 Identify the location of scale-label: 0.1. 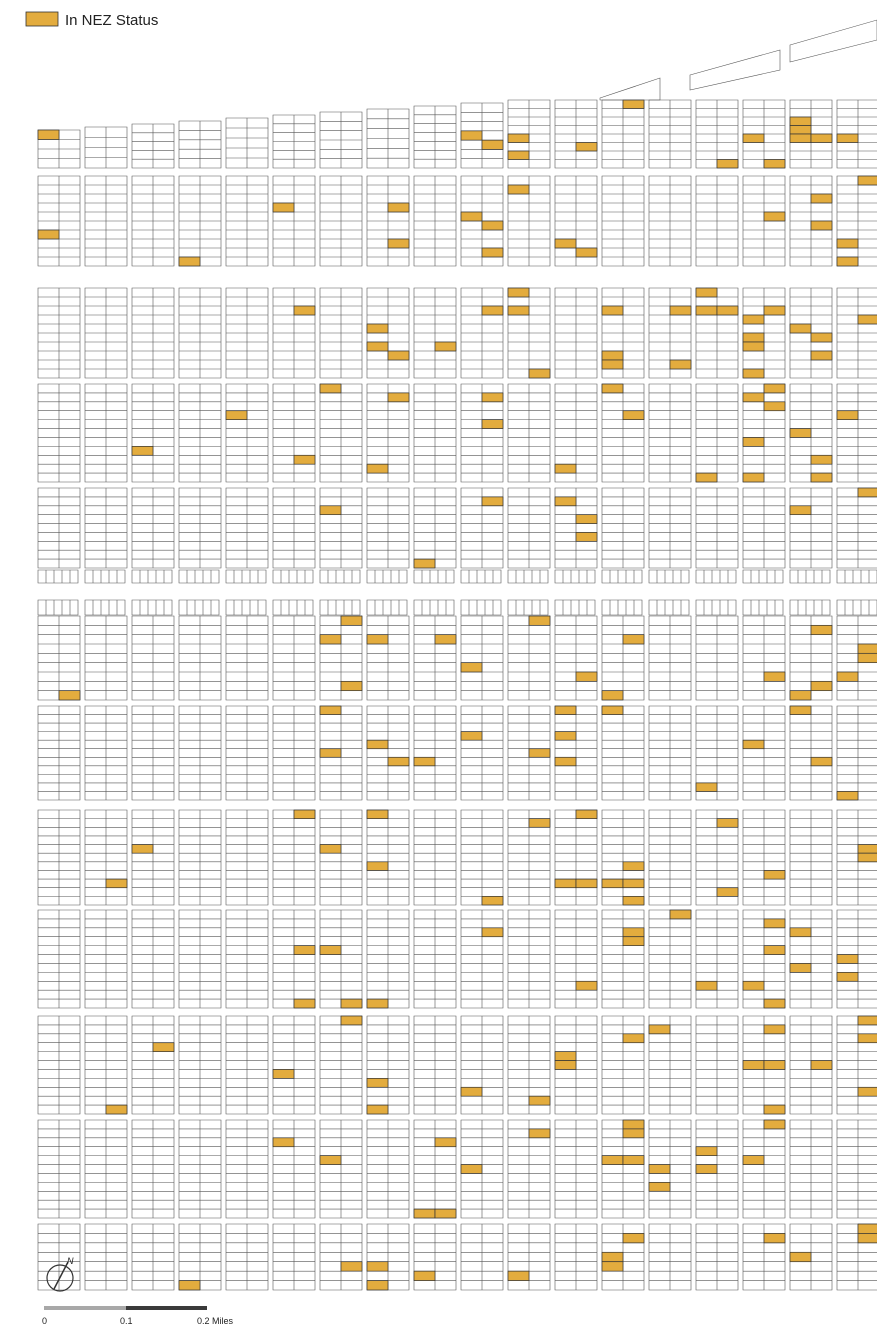
(126, 1320).